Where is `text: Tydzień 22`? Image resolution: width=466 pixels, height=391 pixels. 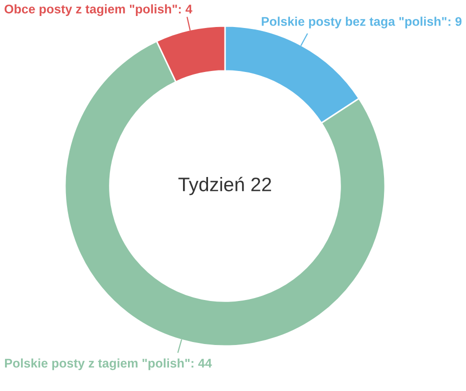 text: Tydzień 22 is located at coordinates (225, 186).